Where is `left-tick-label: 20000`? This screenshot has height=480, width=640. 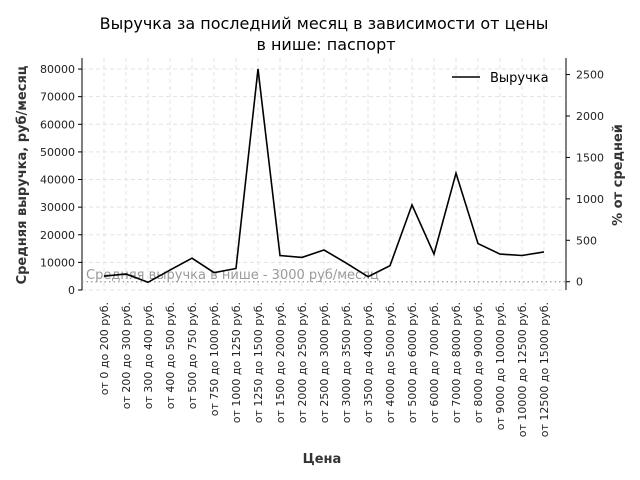 left-tick-label: 20000 is located at coordinates (57, 235).